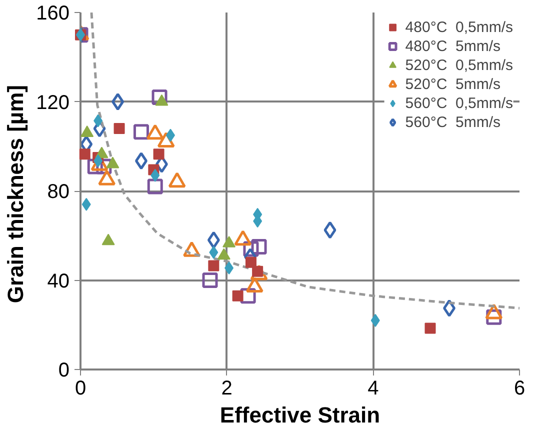  What do you see at coordinates (64, 371) in the screenshot?
I see `y-tick-label: 0` at bounding box center [64, 371].